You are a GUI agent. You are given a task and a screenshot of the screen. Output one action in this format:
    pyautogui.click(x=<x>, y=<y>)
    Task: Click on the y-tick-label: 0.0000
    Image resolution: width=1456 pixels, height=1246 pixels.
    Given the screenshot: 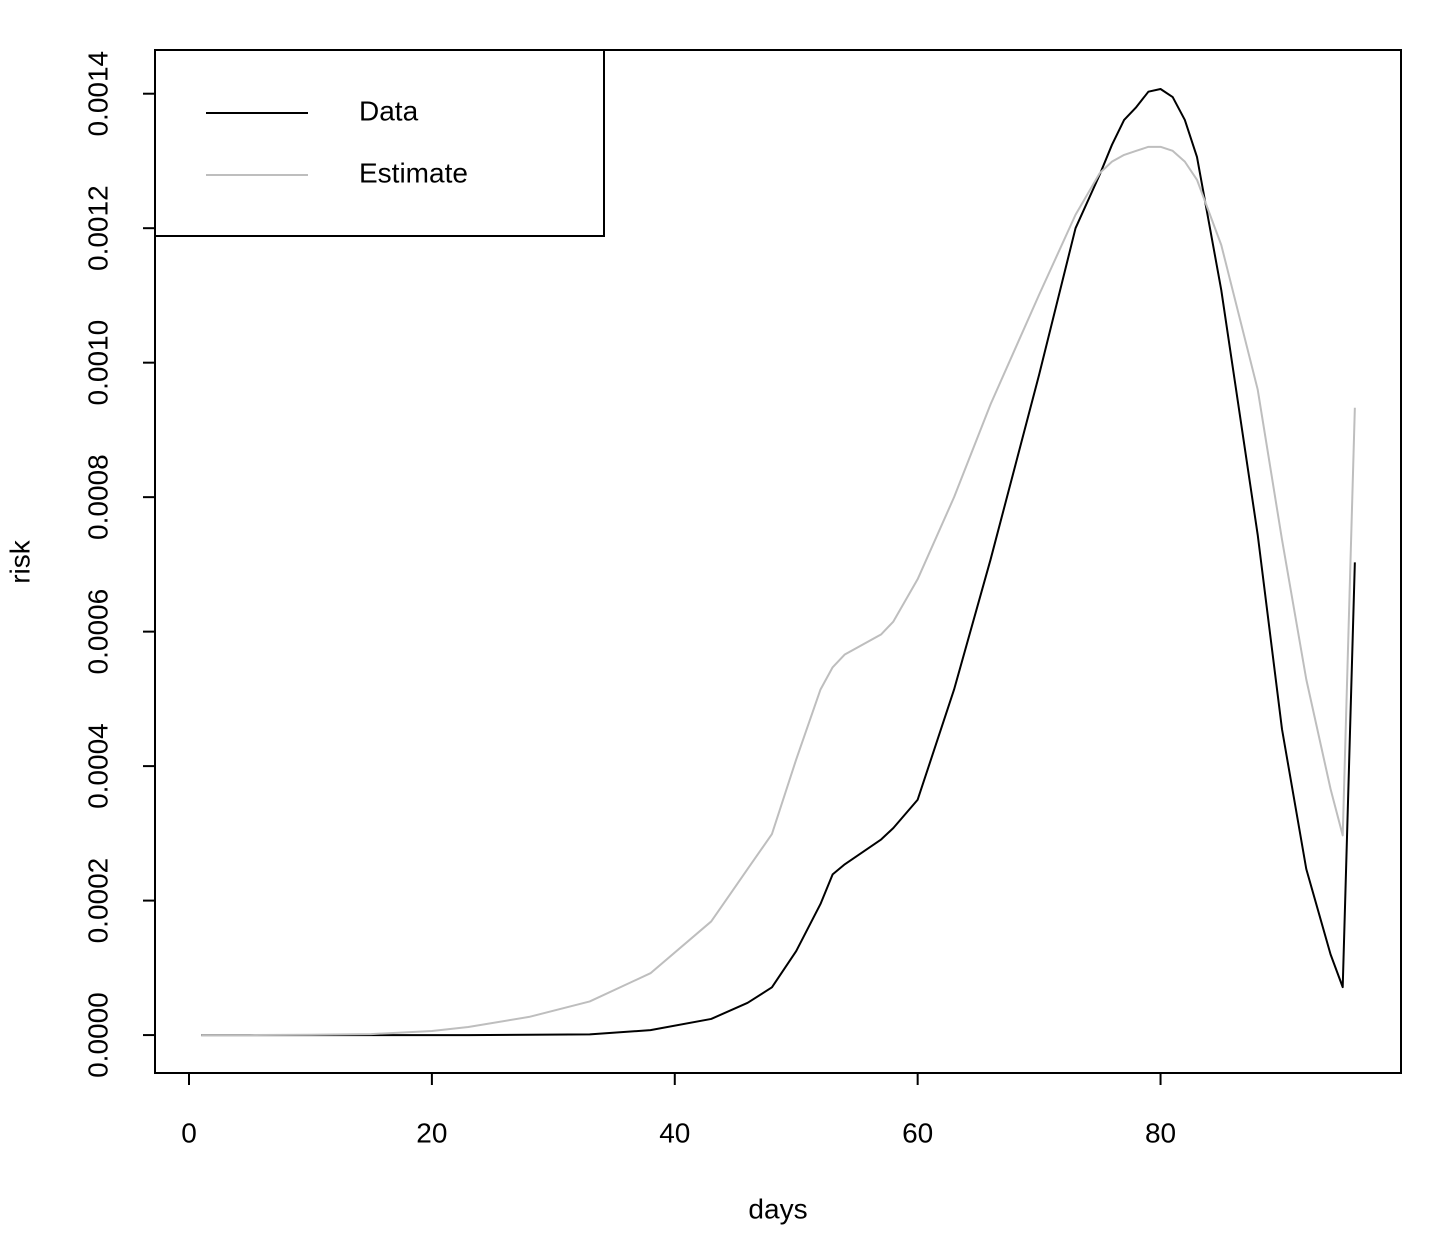 What is the action you would take?
    pyautogui.click(x=97, y=1035)
    